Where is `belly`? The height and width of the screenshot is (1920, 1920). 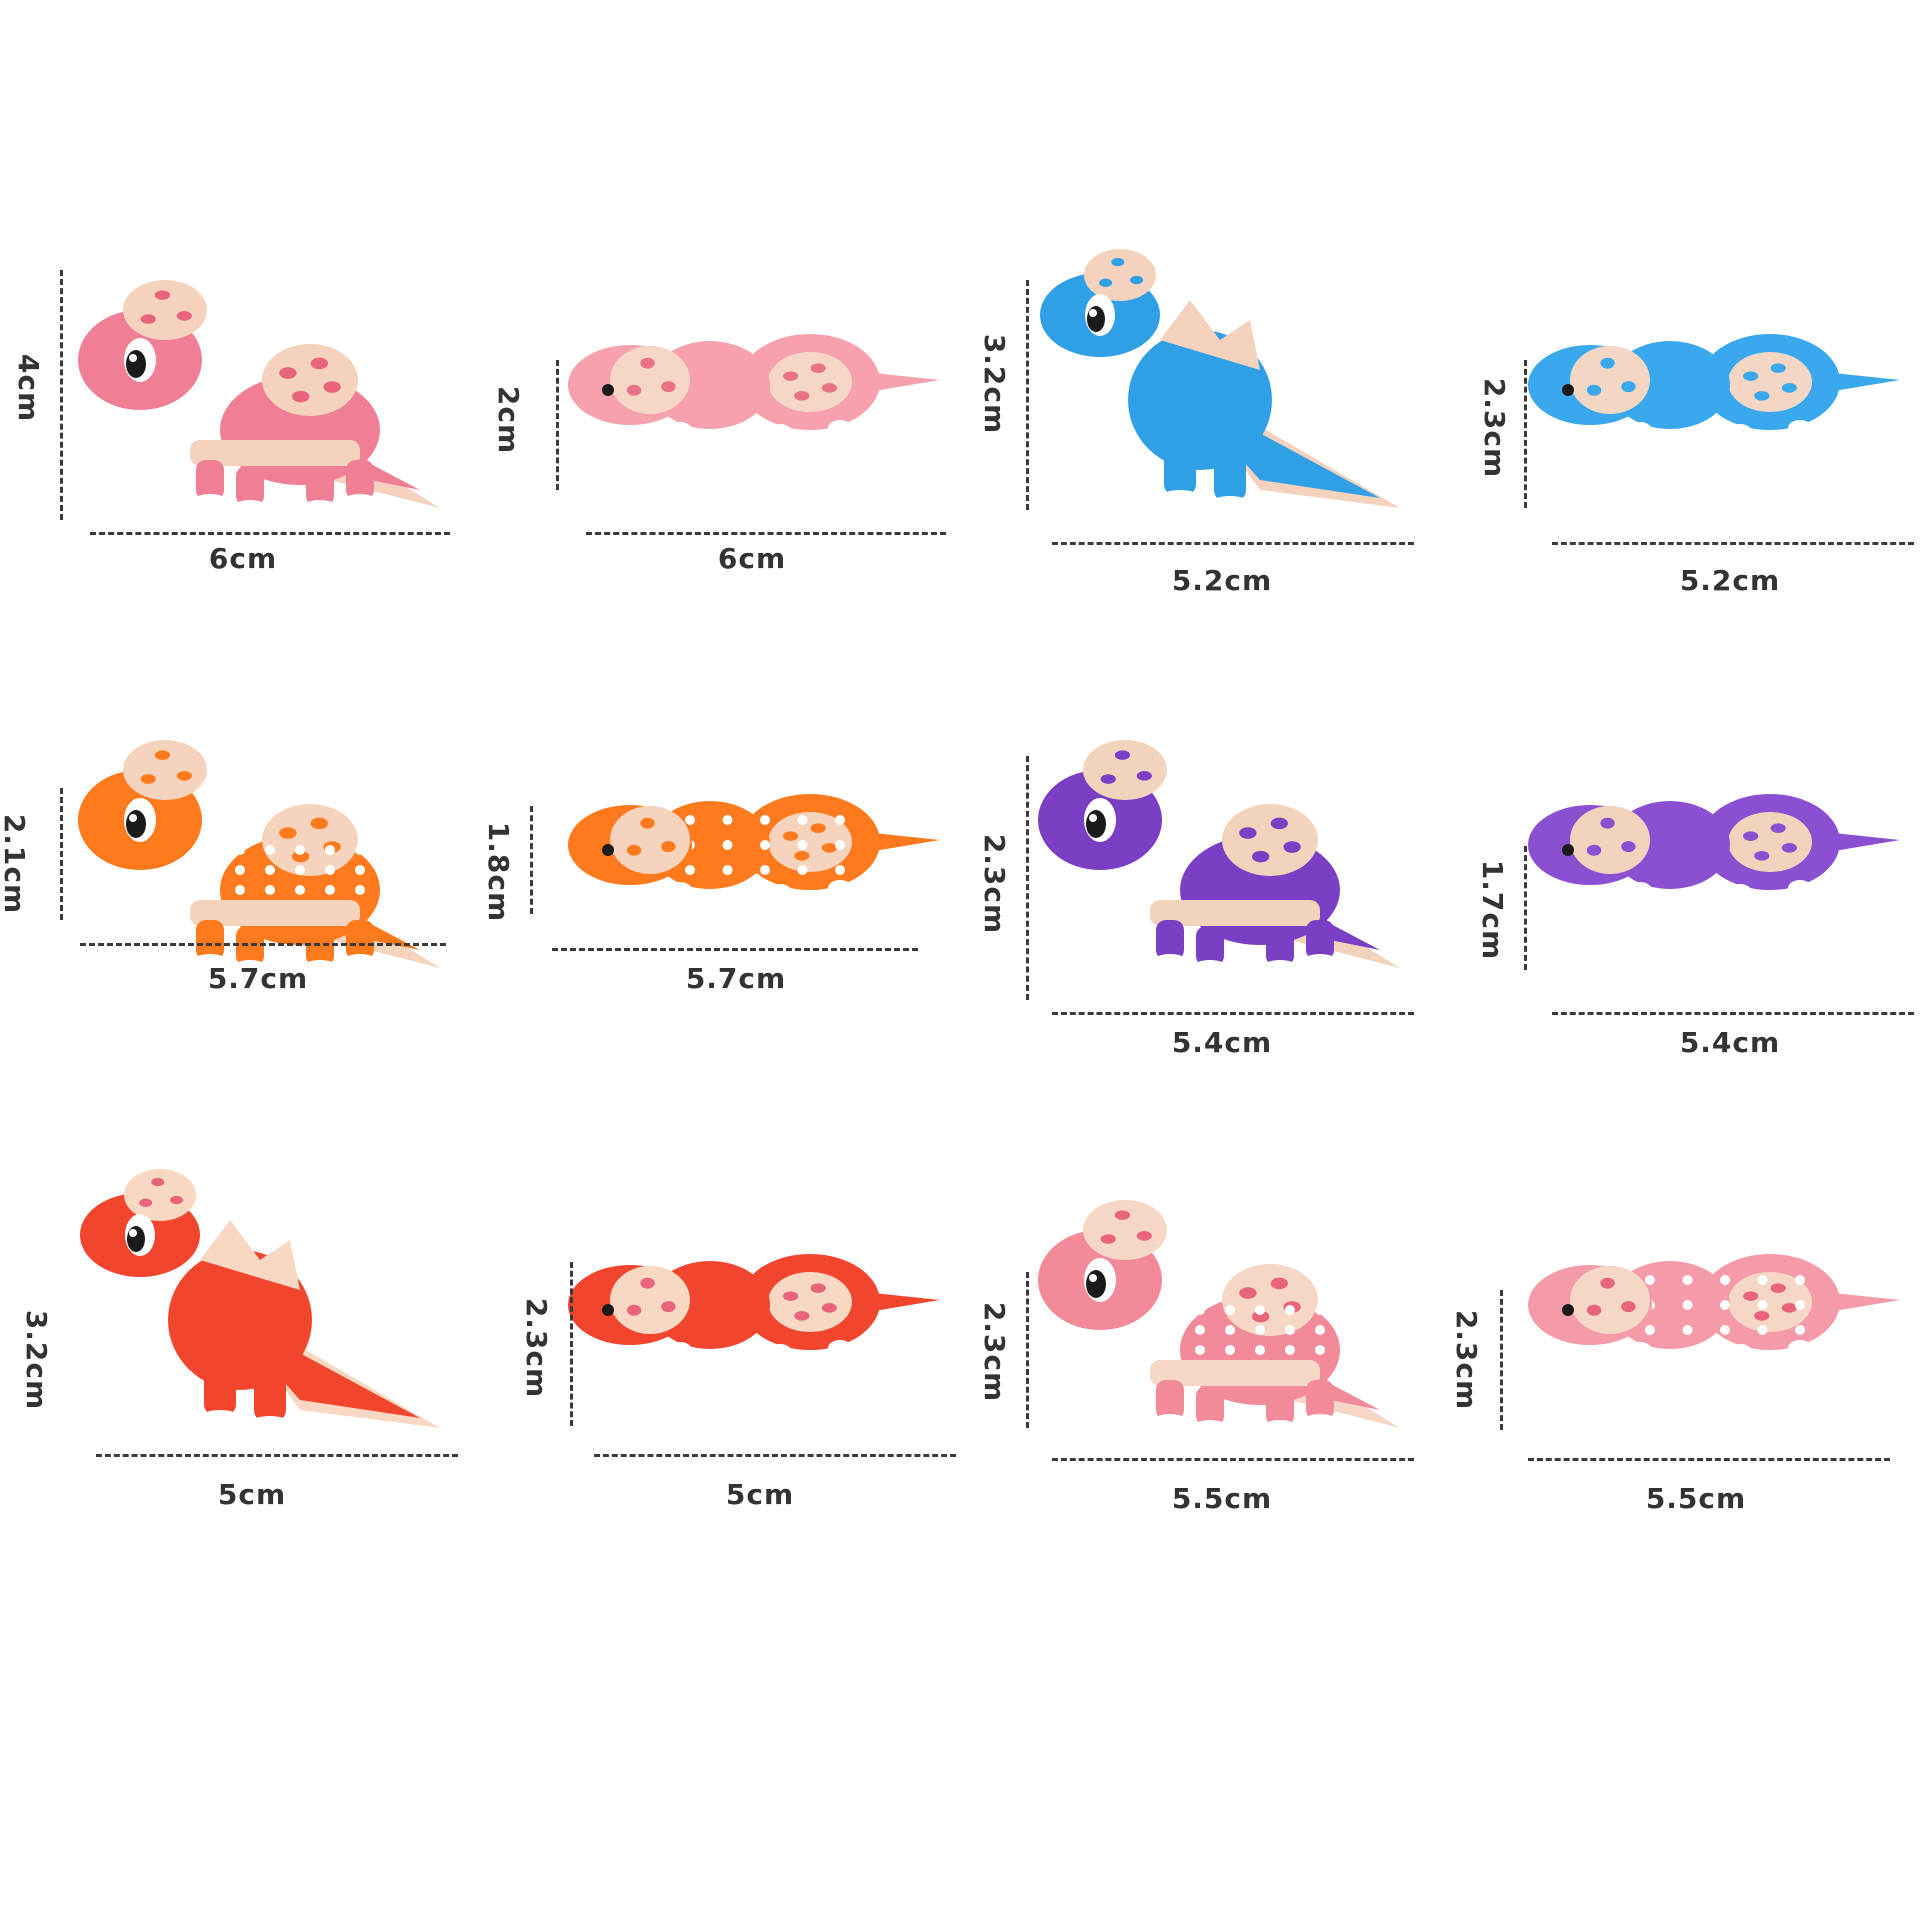 belly is located at coordinates (1235, 913).